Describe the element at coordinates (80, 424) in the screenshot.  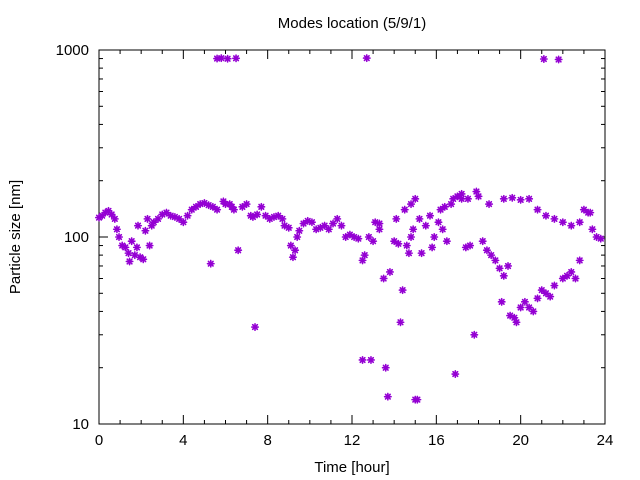
I see `y-tick-label: 10` at that location.